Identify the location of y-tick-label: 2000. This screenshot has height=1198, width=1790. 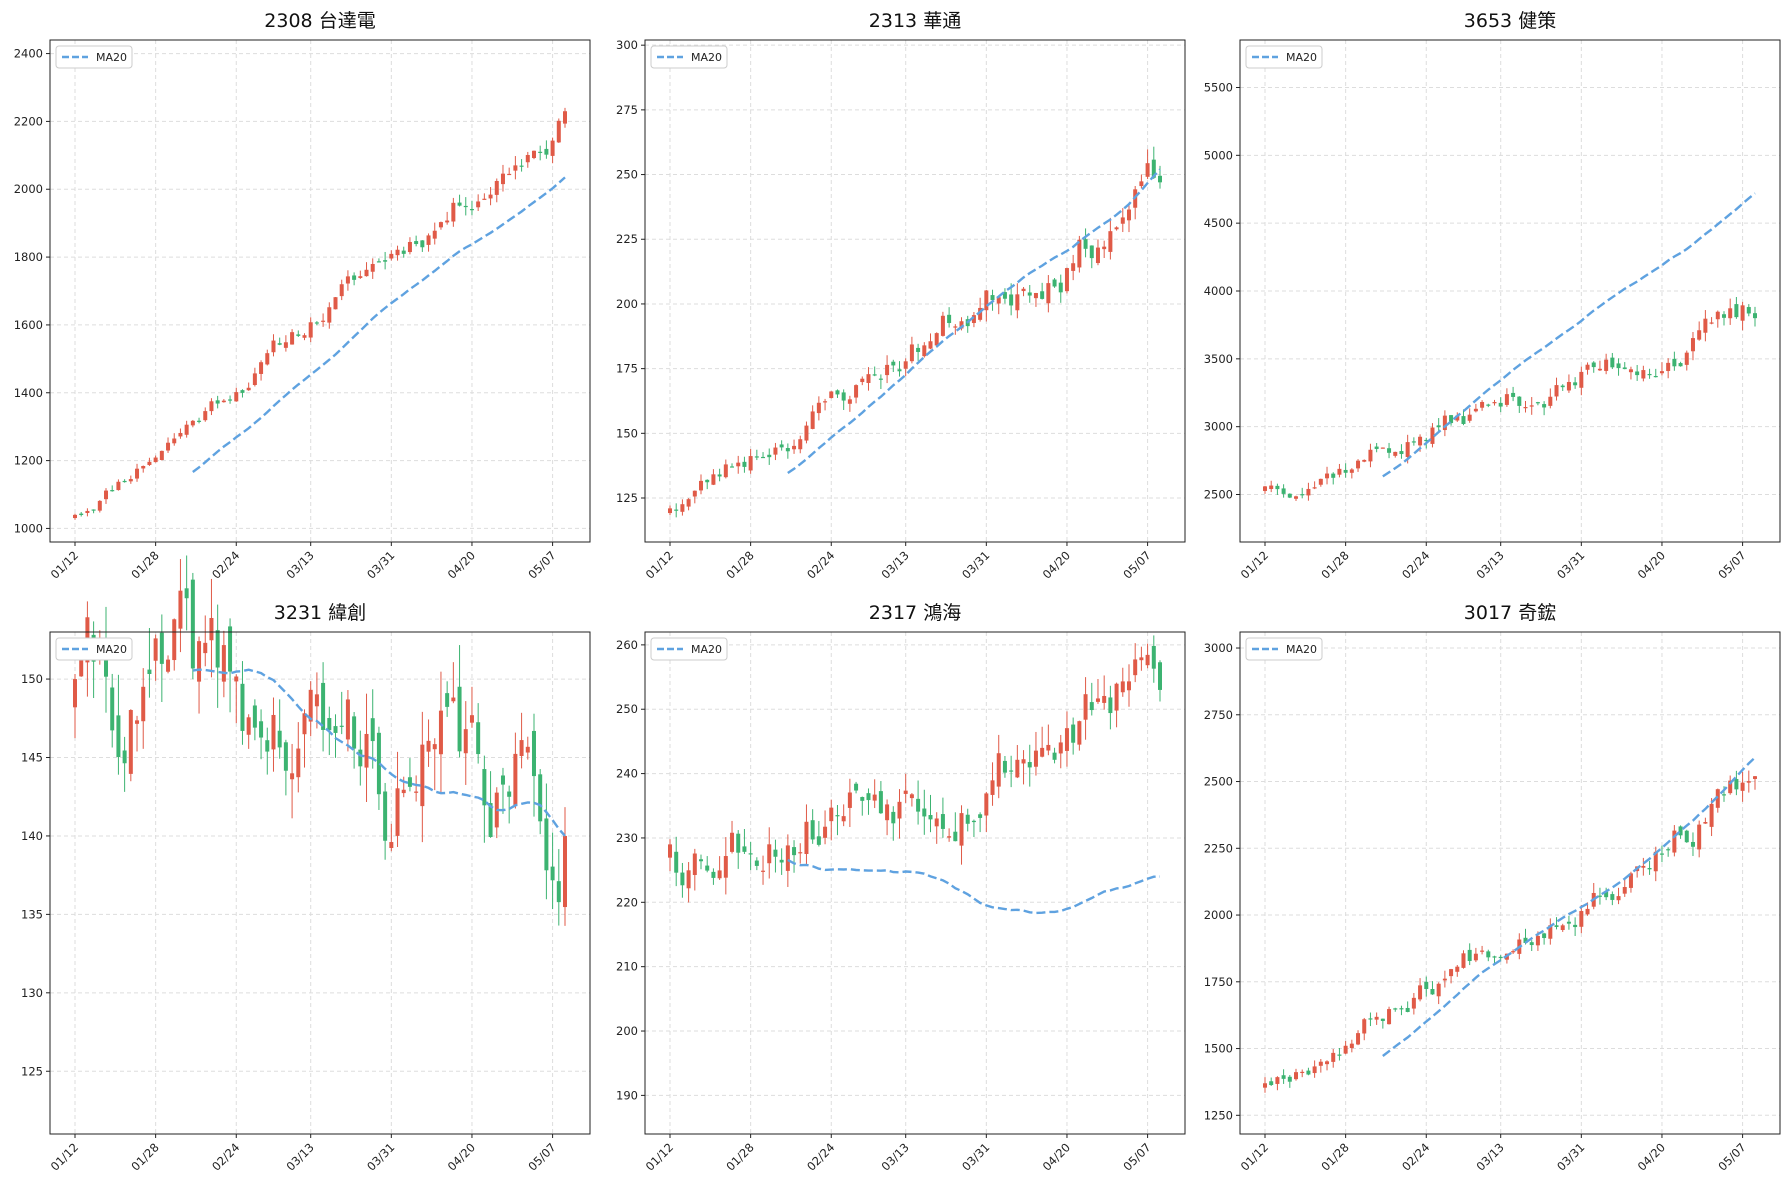
(28, 189).